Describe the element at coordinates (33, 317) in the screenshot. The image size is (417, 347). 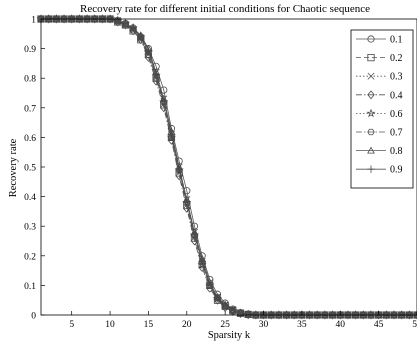
I see `y-tick-label: 0` at that location.